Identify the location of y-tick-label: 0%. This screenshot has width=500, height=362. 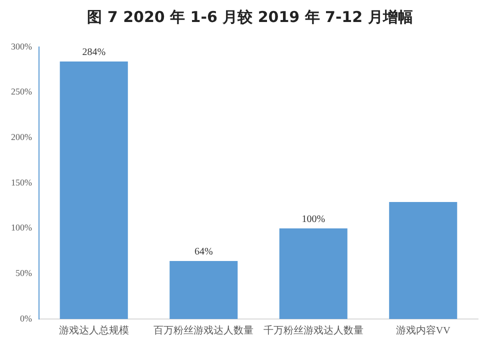
(26, 318).